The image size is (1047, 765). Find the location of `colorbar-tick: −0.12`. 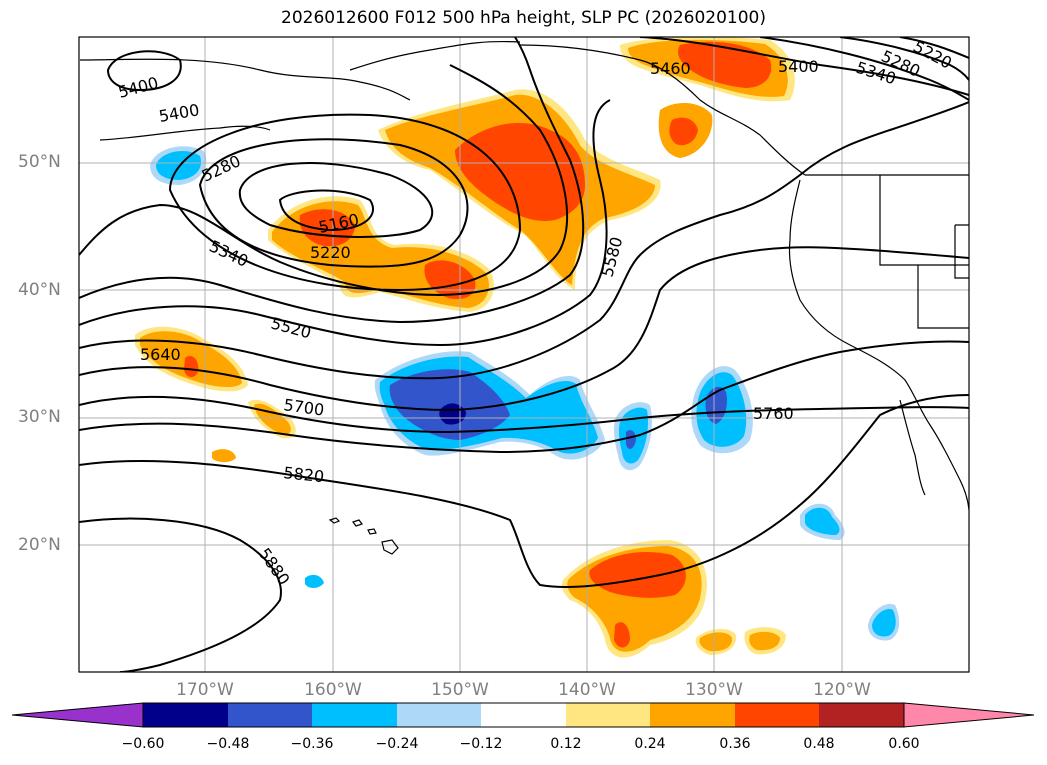

colorbar-tick: −0.12 is located at coordinates (481, 744).